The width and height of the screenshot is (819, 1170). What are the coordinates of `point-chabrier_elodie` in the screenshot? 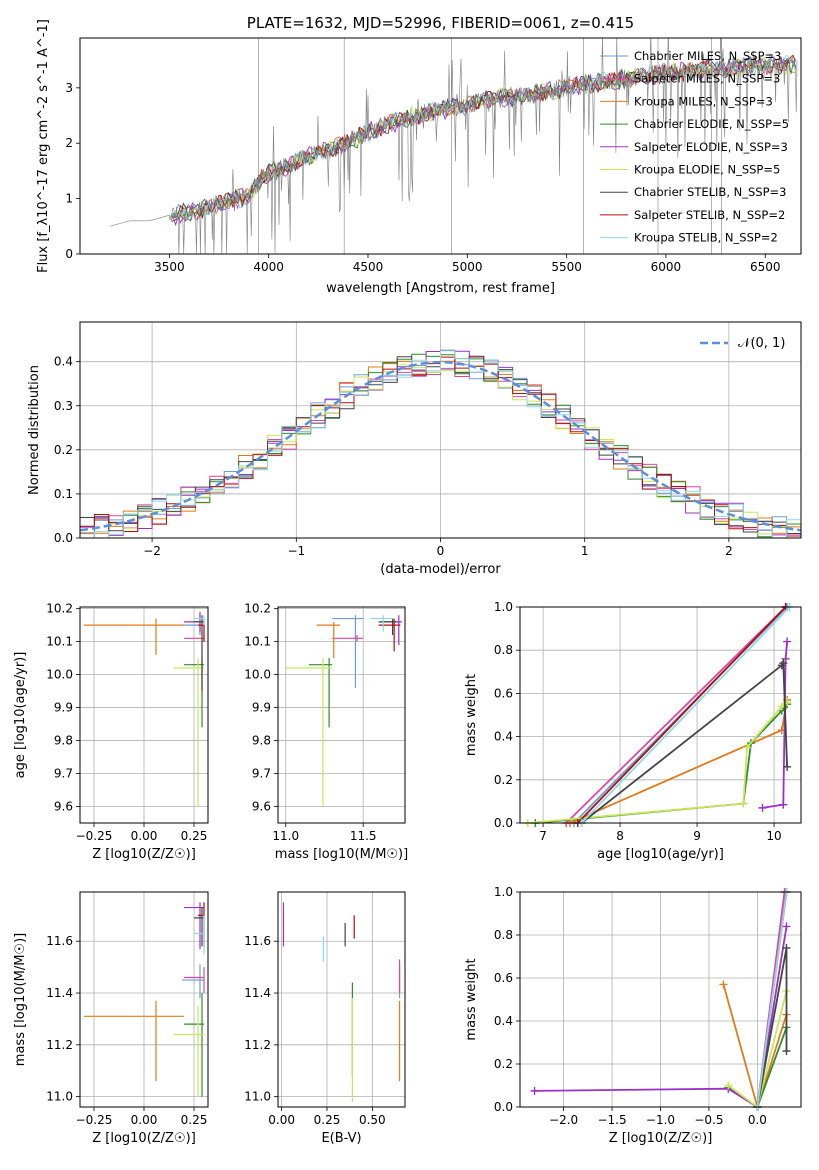 It's located at (320, 693).